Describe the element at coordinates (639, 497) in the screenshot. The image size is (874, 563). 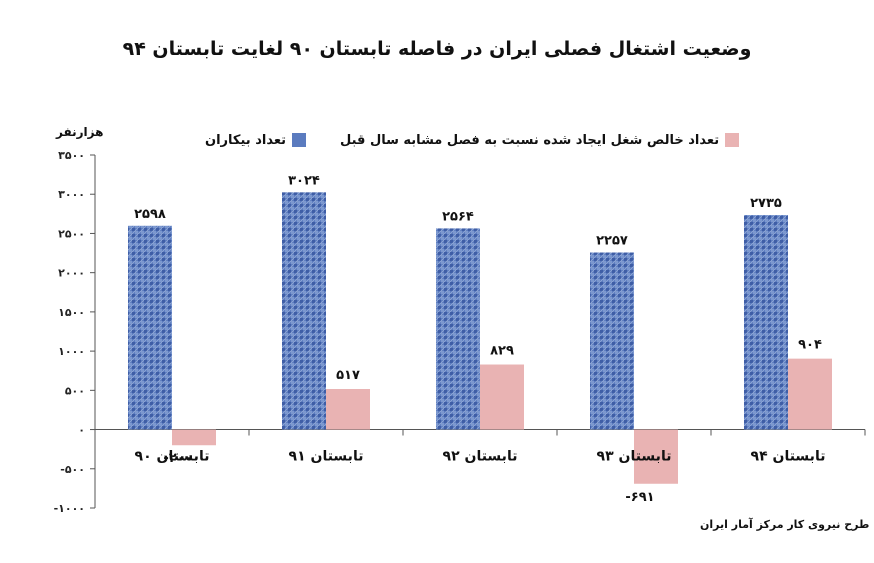
I see `data-label-net-jobs: -۶۹۱` at that location.